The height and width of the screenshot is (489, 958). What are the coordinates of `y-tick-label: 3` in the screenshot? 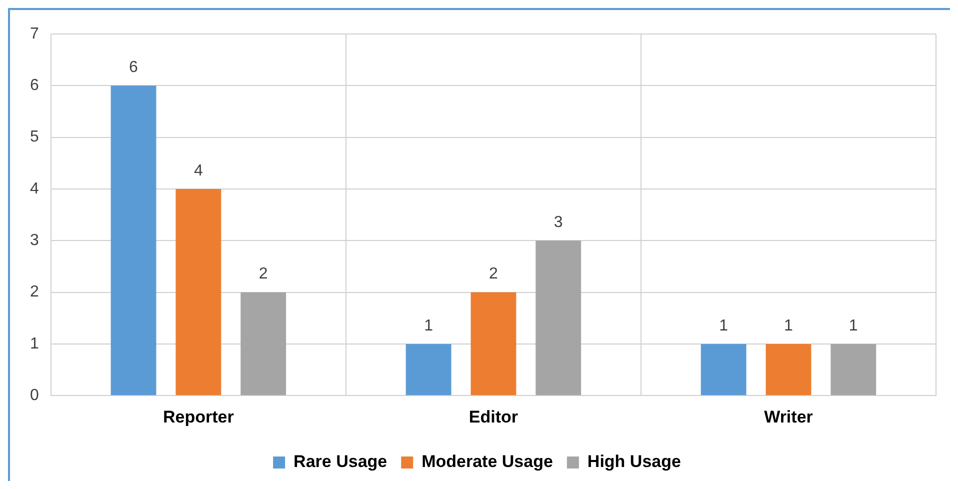 It's located at (34, 241).